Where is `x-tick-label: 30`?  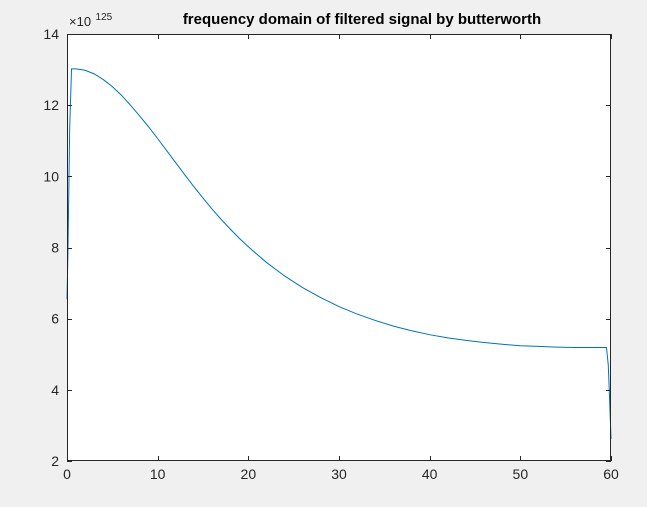 x-tick-label: 30 is located at coordinates (339, 474).